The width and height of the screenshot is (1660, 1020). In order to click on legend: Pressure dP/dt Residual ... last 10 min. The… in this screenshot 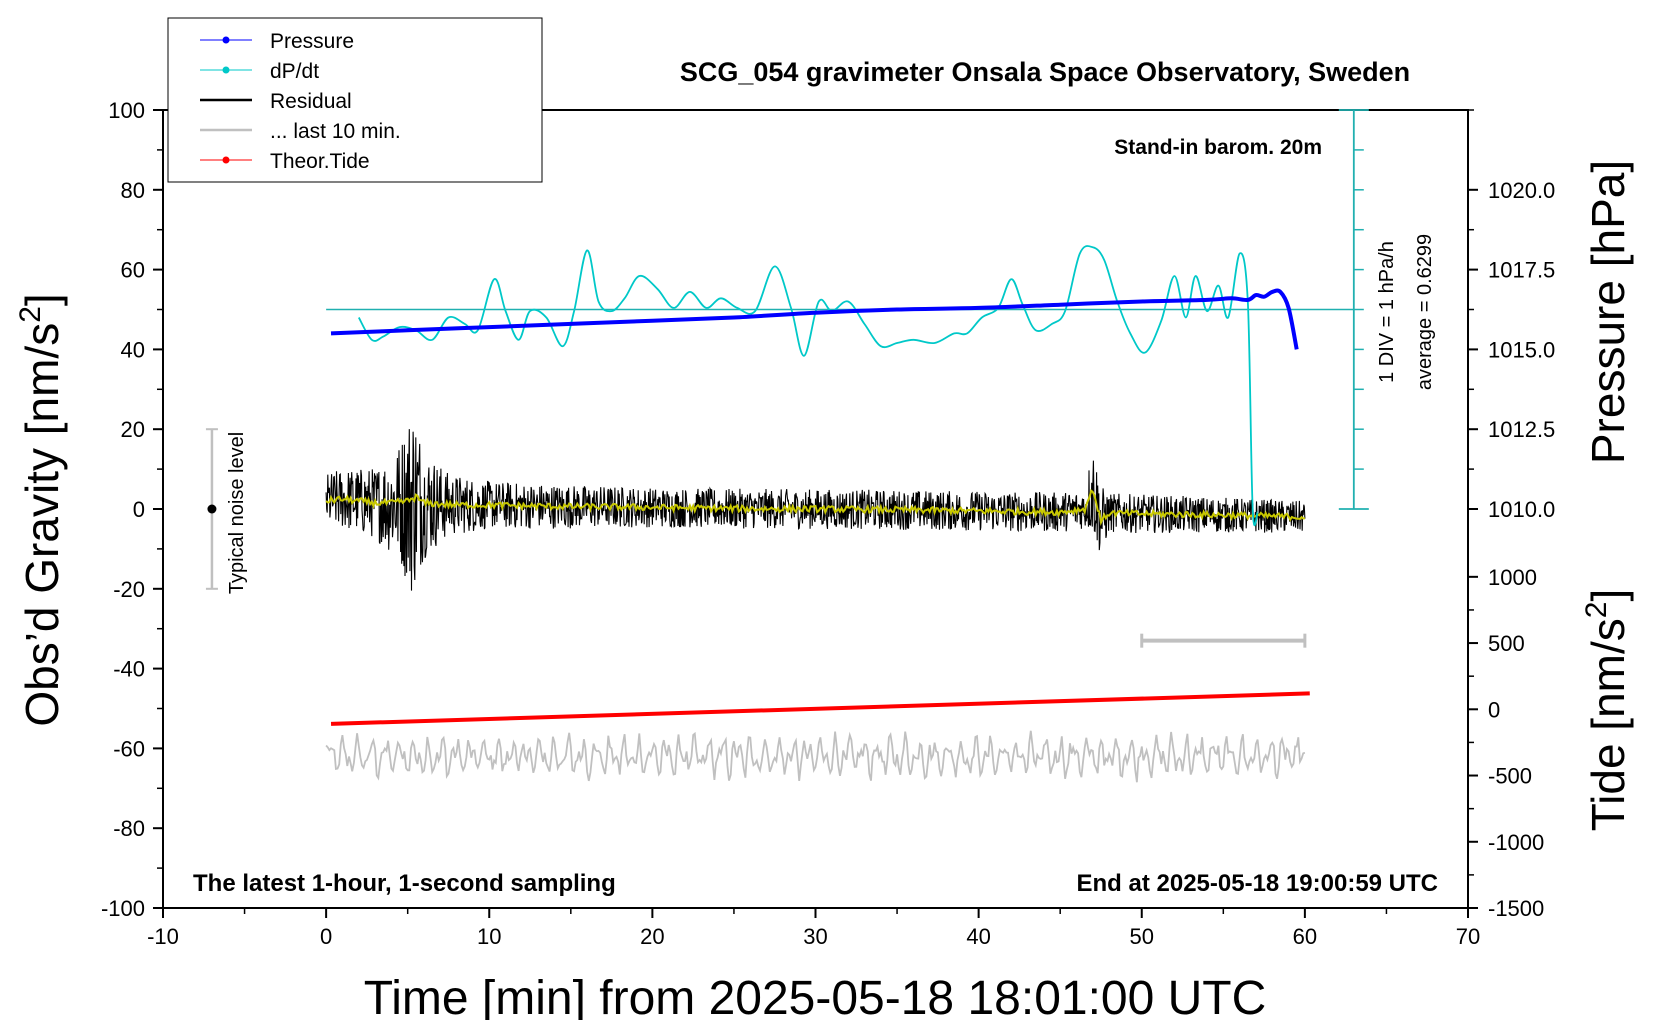, I will do `click(355, 100)`.